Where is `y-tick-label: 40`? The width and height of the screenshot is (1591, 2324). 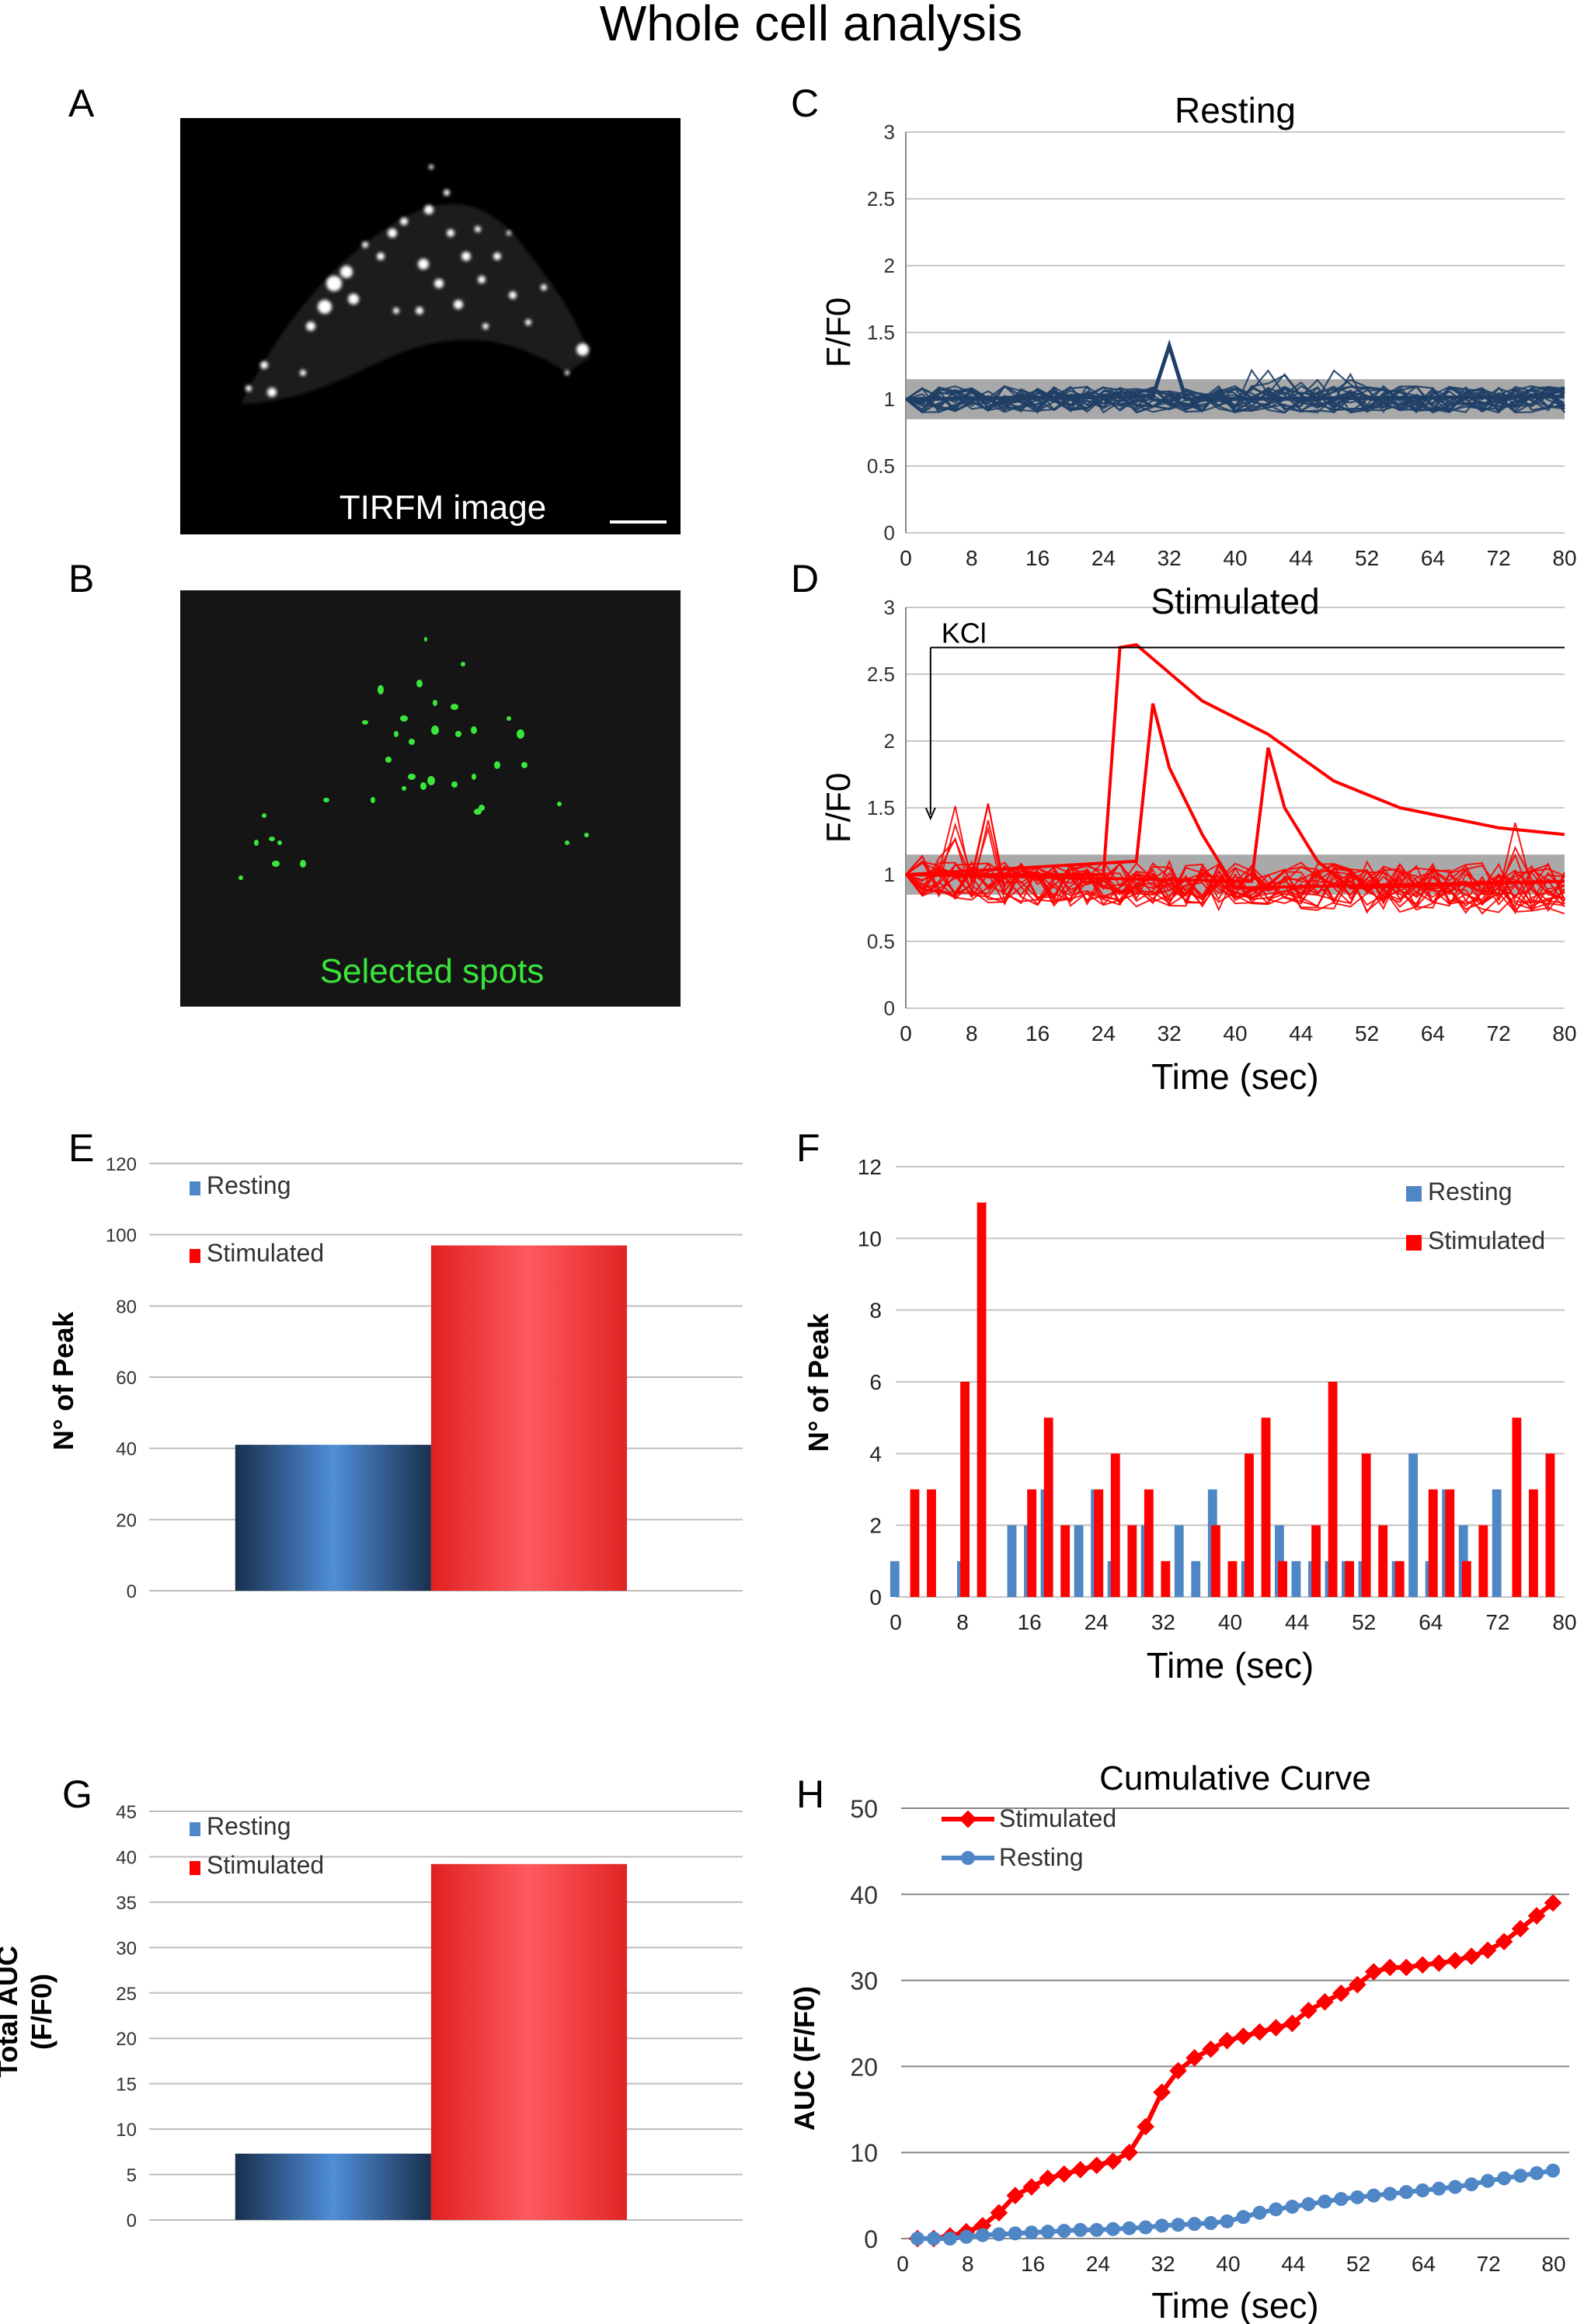 y-tick-label: 40 is located at coordinates (126, 1449).